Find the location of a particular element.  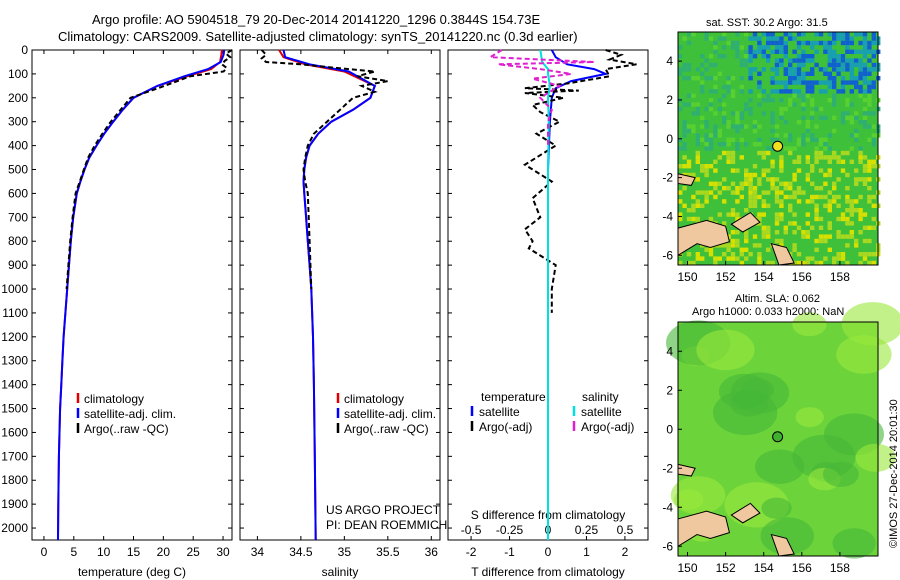

legend-temperature-heading: temperature is located at coordinates (513, 397).